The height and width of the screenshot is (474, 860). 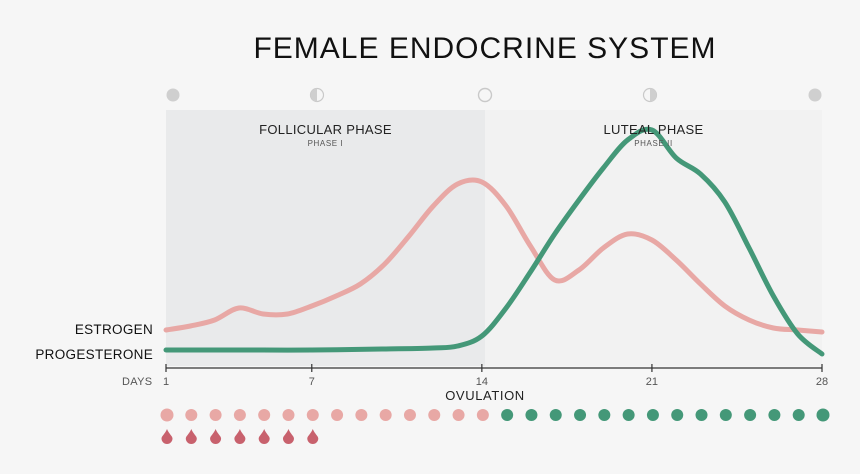 What do you see at coordinates (481, 382) in the screenshot?
I see `x-tick-label: 14` at bounding box center [481, 382].